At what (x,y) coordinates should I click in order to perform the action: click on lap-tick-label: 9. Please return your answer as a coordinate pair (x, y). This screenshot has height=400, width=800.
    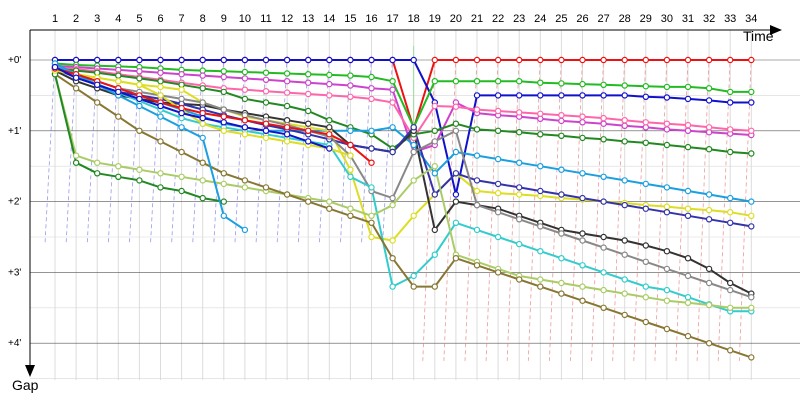
    Looking at the image, I should click on (224, 19).